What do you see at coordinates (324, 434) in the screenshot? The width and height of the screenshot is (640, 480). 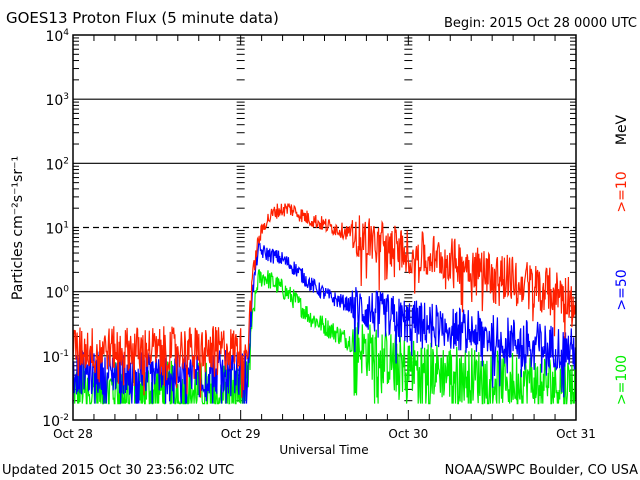 I see `x-tick-labels: Oct 28 Oct 29 Oct 30 Oct 31` at bounding box center [324, 434].